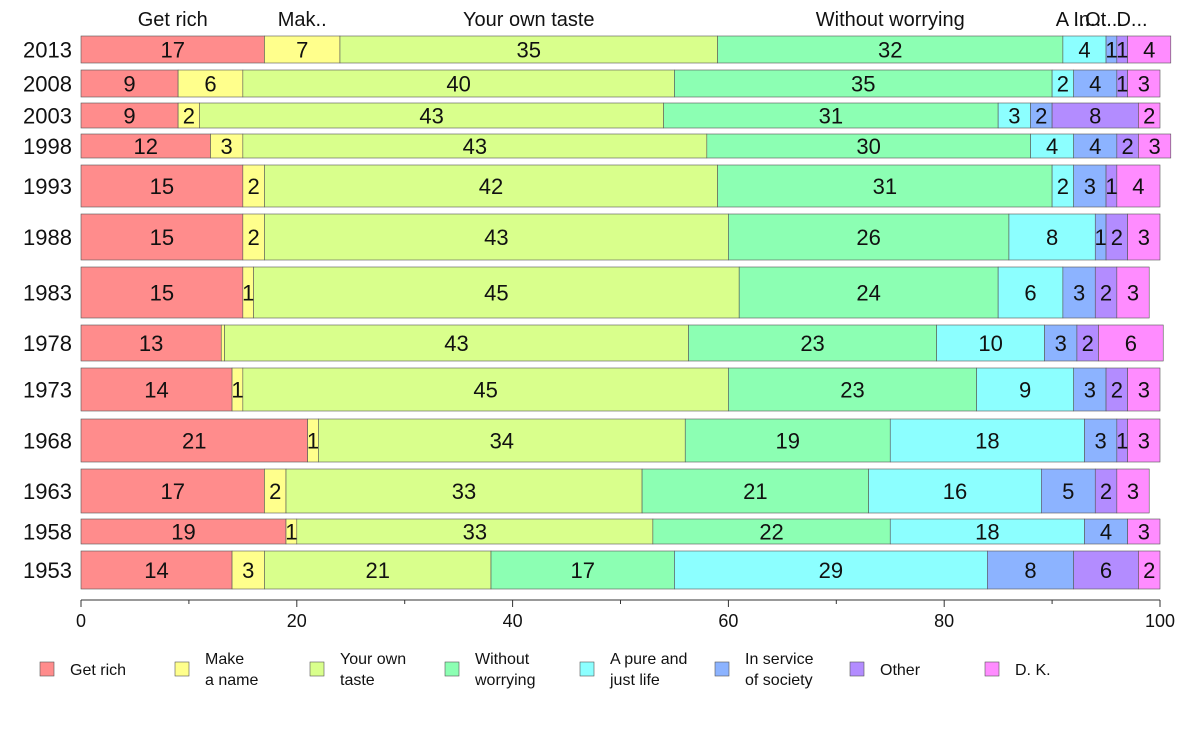 This screenshot has width=1188, height=741. I want to click on data-label-1983-7: 3, so click(1133, 293).